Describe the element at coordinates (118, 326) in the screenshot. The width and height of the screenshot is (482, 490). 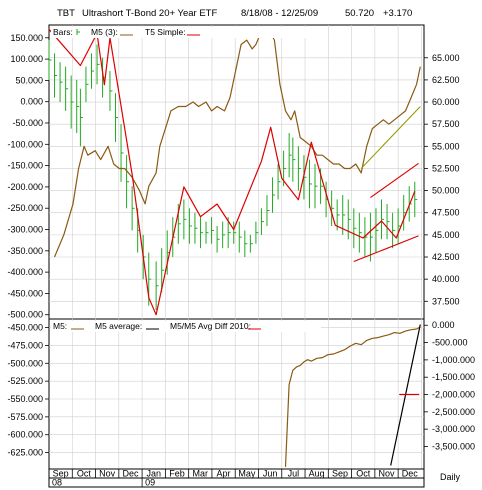
I see `legend-m5avg-label: M5 average:` at that location.